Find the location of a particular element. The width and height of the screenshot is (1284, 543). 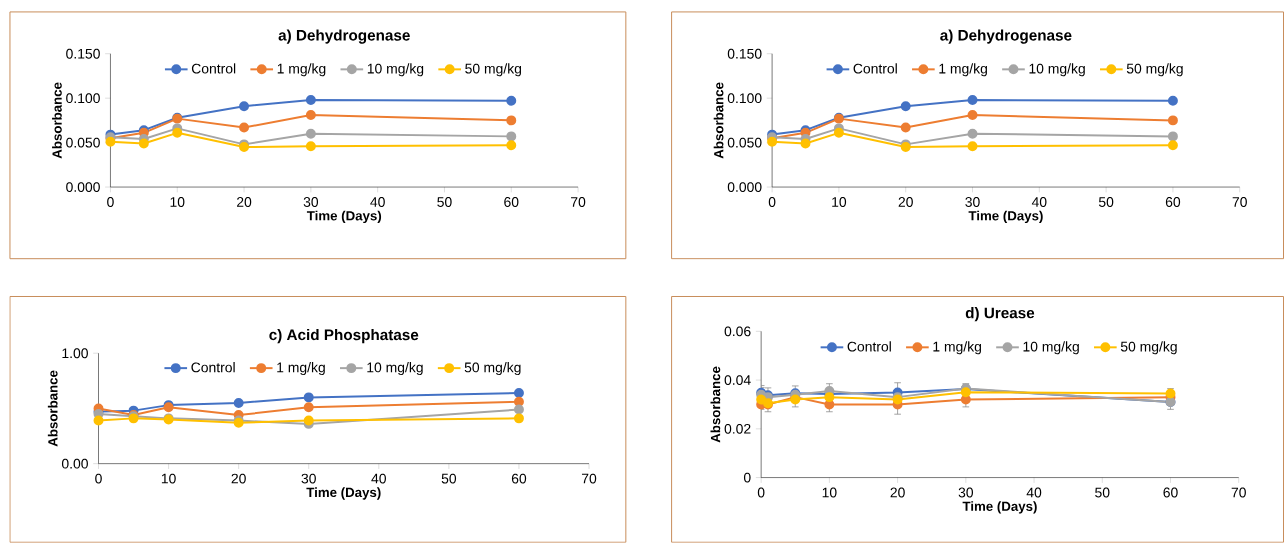

y-tick-label: 0.00 is located at coordinates (74, 463).